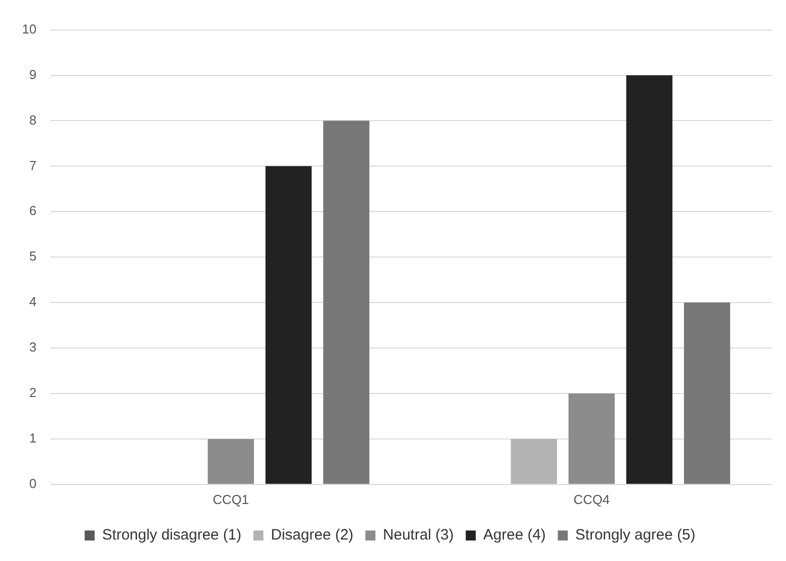 The width and height of the screenshot is (786, 561). What do you see at coordinates (32, 302) in the screenshot?
I see `y-tick-label: 4` at bounding box center [32, 302].